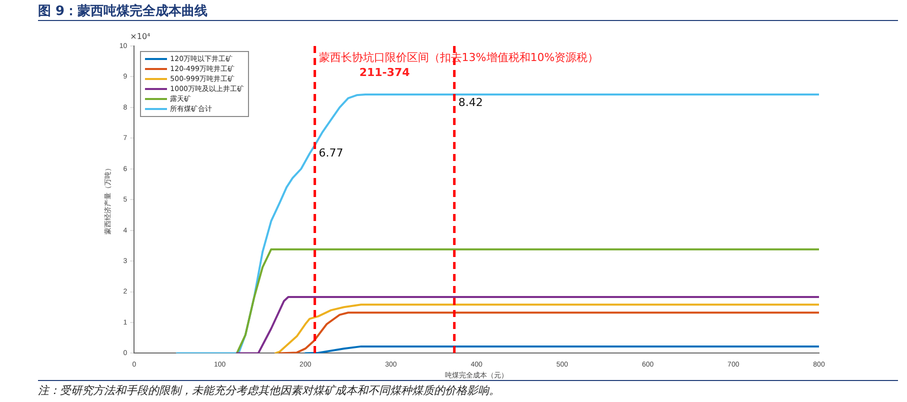 The image size is (907, 402). What do you see at coordinates (384, 72) in the screenshot?
I see `annotation: 211-374` at bounding box center [384, 72].